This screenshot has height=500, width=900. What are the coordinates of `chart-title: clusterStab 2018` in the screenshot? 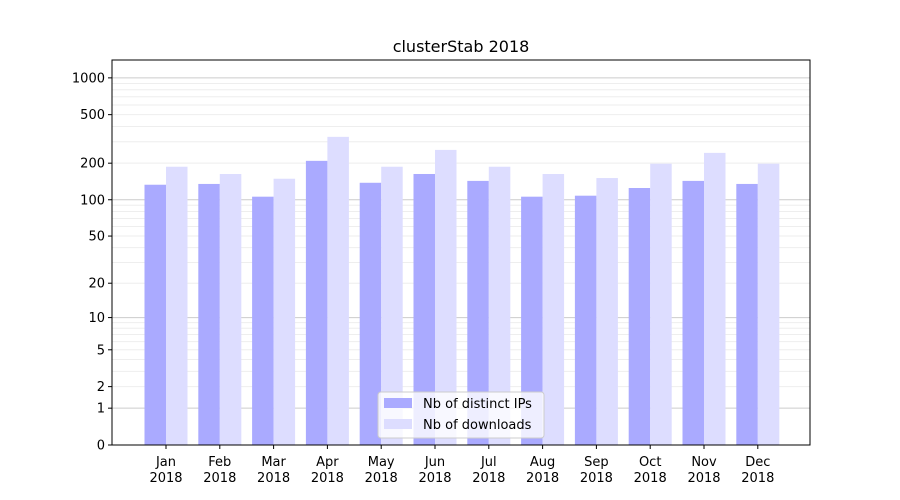 It's located at (461, 46).